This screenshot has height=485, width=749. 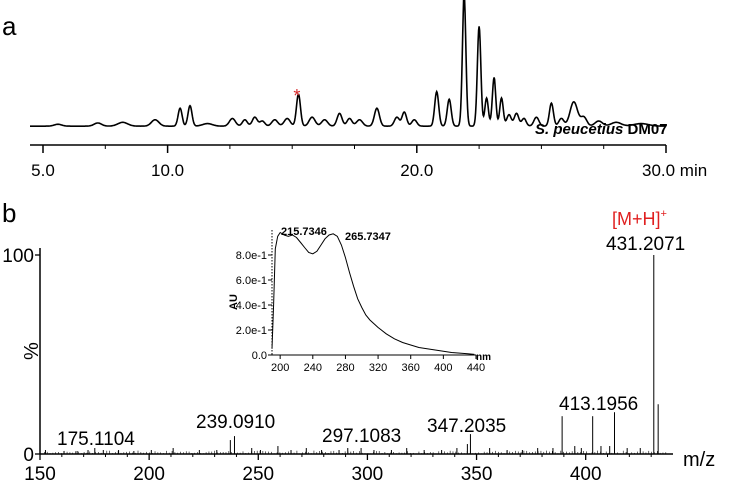 I want to click on adduct-label-text: [M+H], so click(x=636, y=219).